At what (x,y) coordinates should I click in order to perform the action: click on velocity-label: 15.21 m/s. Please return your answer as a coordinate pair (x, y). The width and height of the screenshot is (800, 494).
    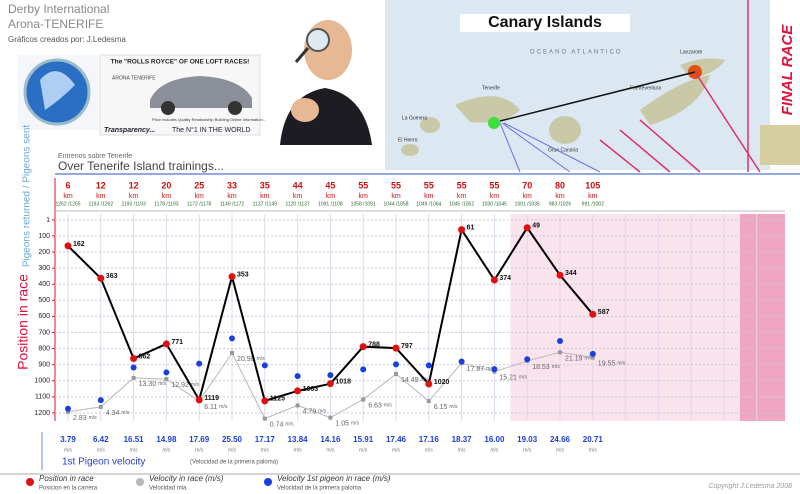
    Looking at the image, I should click on (513, 378).